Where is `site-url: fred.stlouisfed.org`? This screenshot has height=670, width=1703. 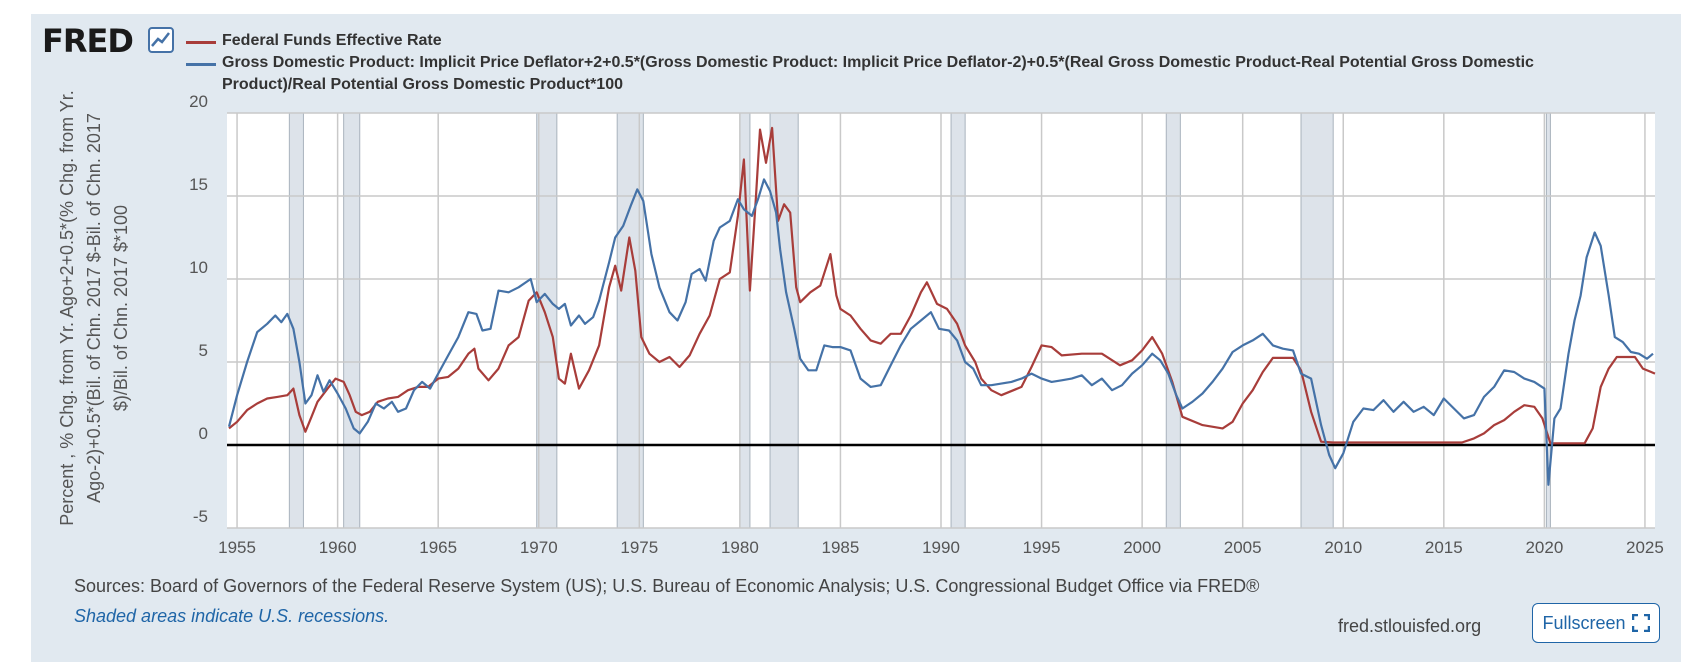 site-url: fred.stlouisfed.org is located at coordinates (1410, 626).